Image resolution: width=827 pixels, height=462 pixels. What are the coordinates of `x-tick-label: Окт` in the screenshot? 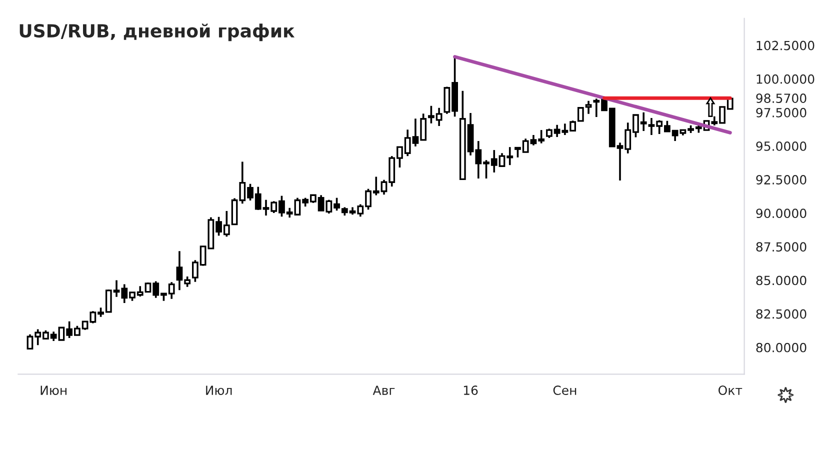 It's located at (730, 391).